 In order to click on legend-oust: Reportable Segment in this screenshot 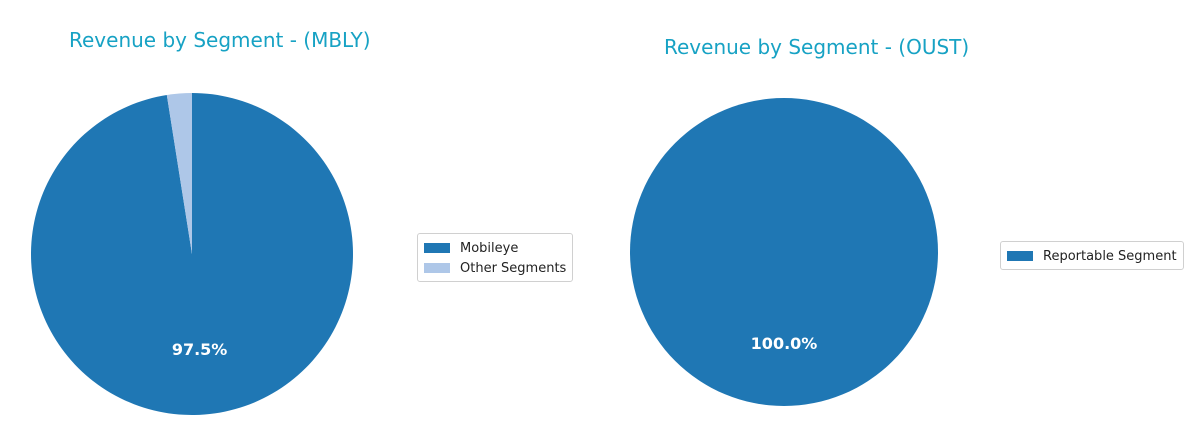, I will do `click(1092, 255)`.